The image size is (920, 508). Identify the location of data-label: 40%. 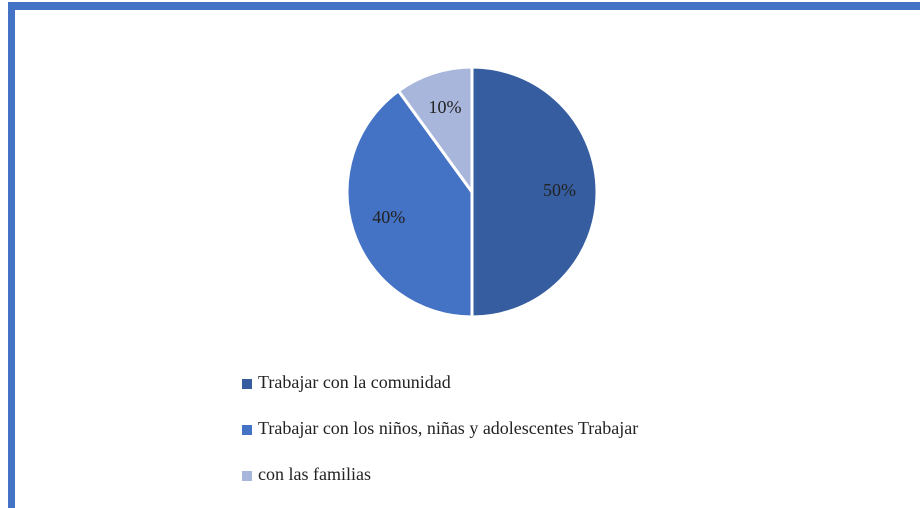
(388, 217).